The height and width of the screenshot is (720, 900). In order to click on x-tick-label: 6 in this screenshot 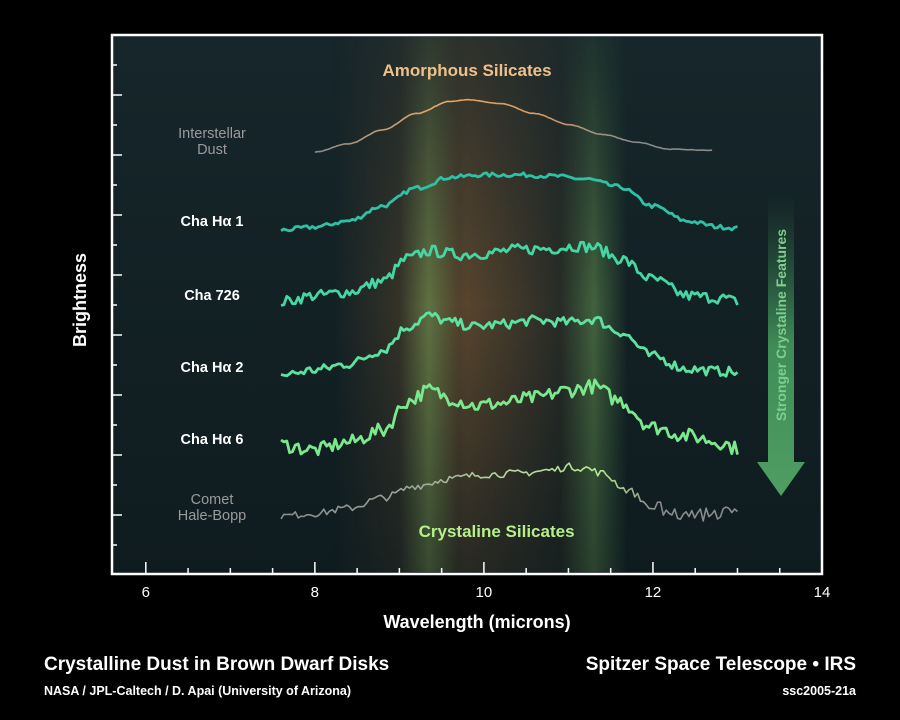, I will do `click(146, 592)`.